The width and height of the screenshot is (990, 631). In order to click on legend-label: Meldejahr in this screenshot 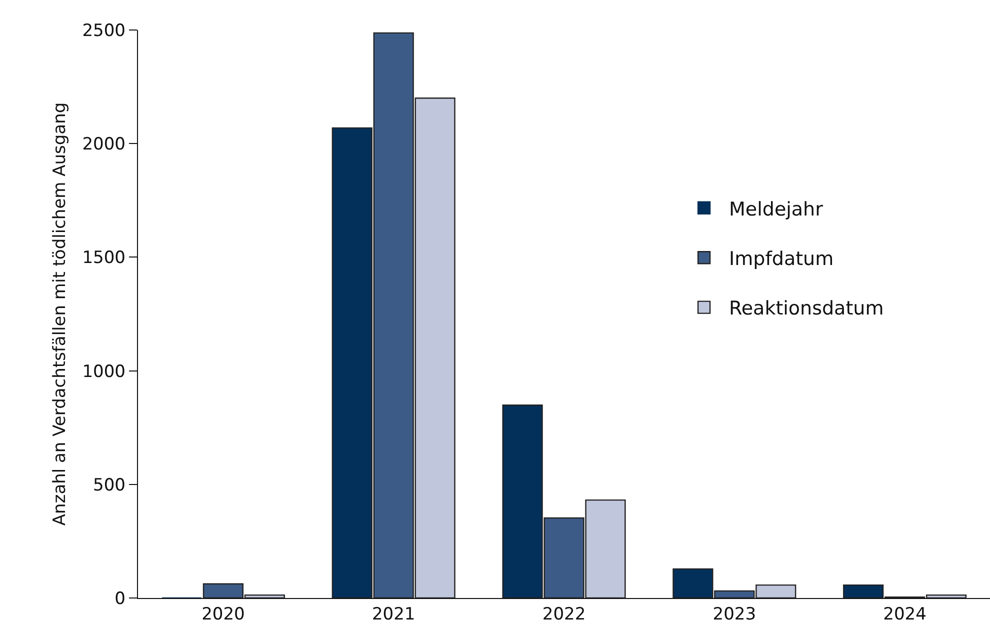, I will do `click(776, 209)`.